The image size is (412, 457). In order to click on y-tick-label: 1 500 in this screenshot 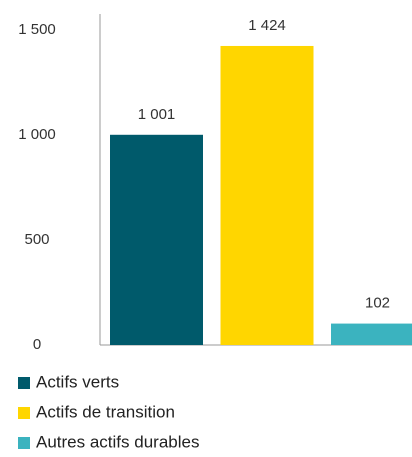, I will do `click(37, 29)`.